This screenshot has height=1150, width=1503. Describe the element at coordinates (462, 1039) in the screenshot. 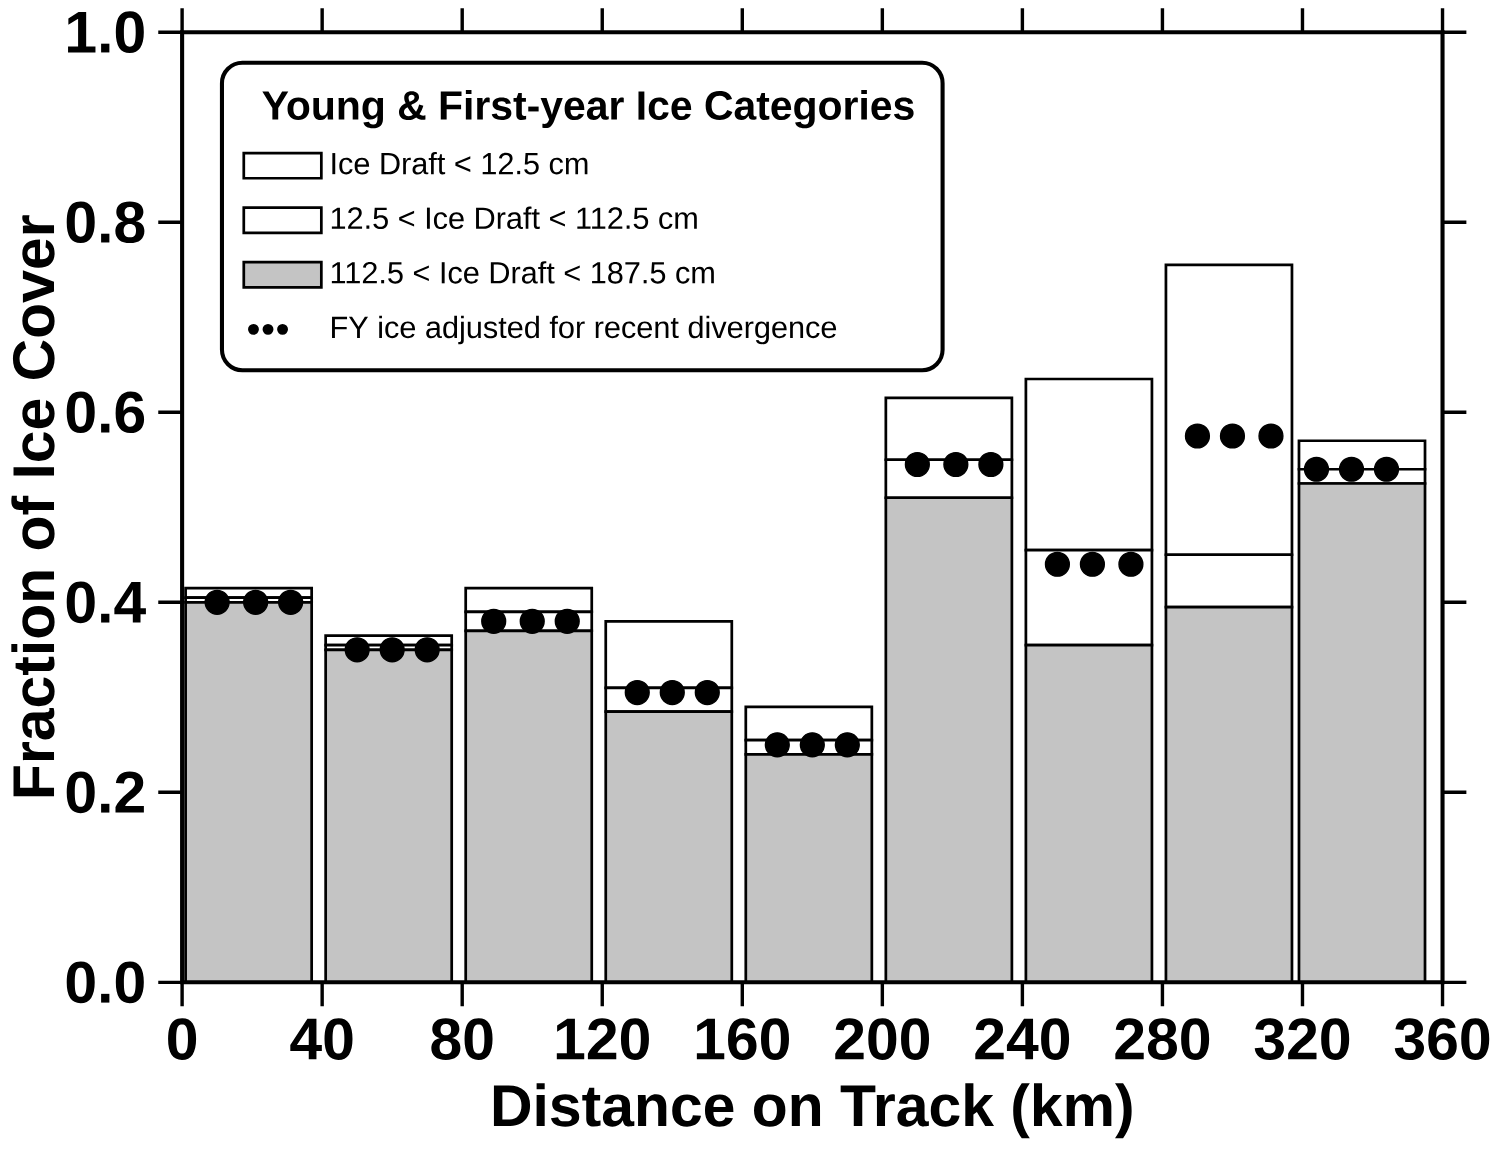

I see `x-tick-label: 80` at that location.